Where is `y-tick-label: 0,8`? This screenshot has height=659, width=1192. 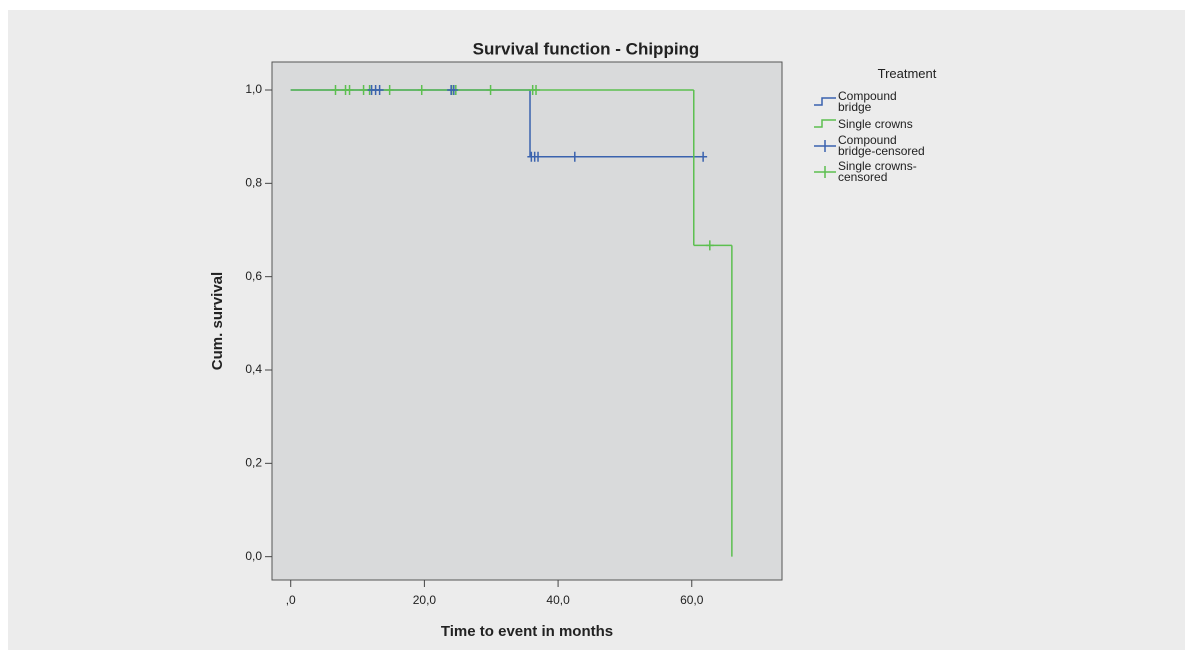 y-tick-label: 0,8 is located at coordinates (253, 183).